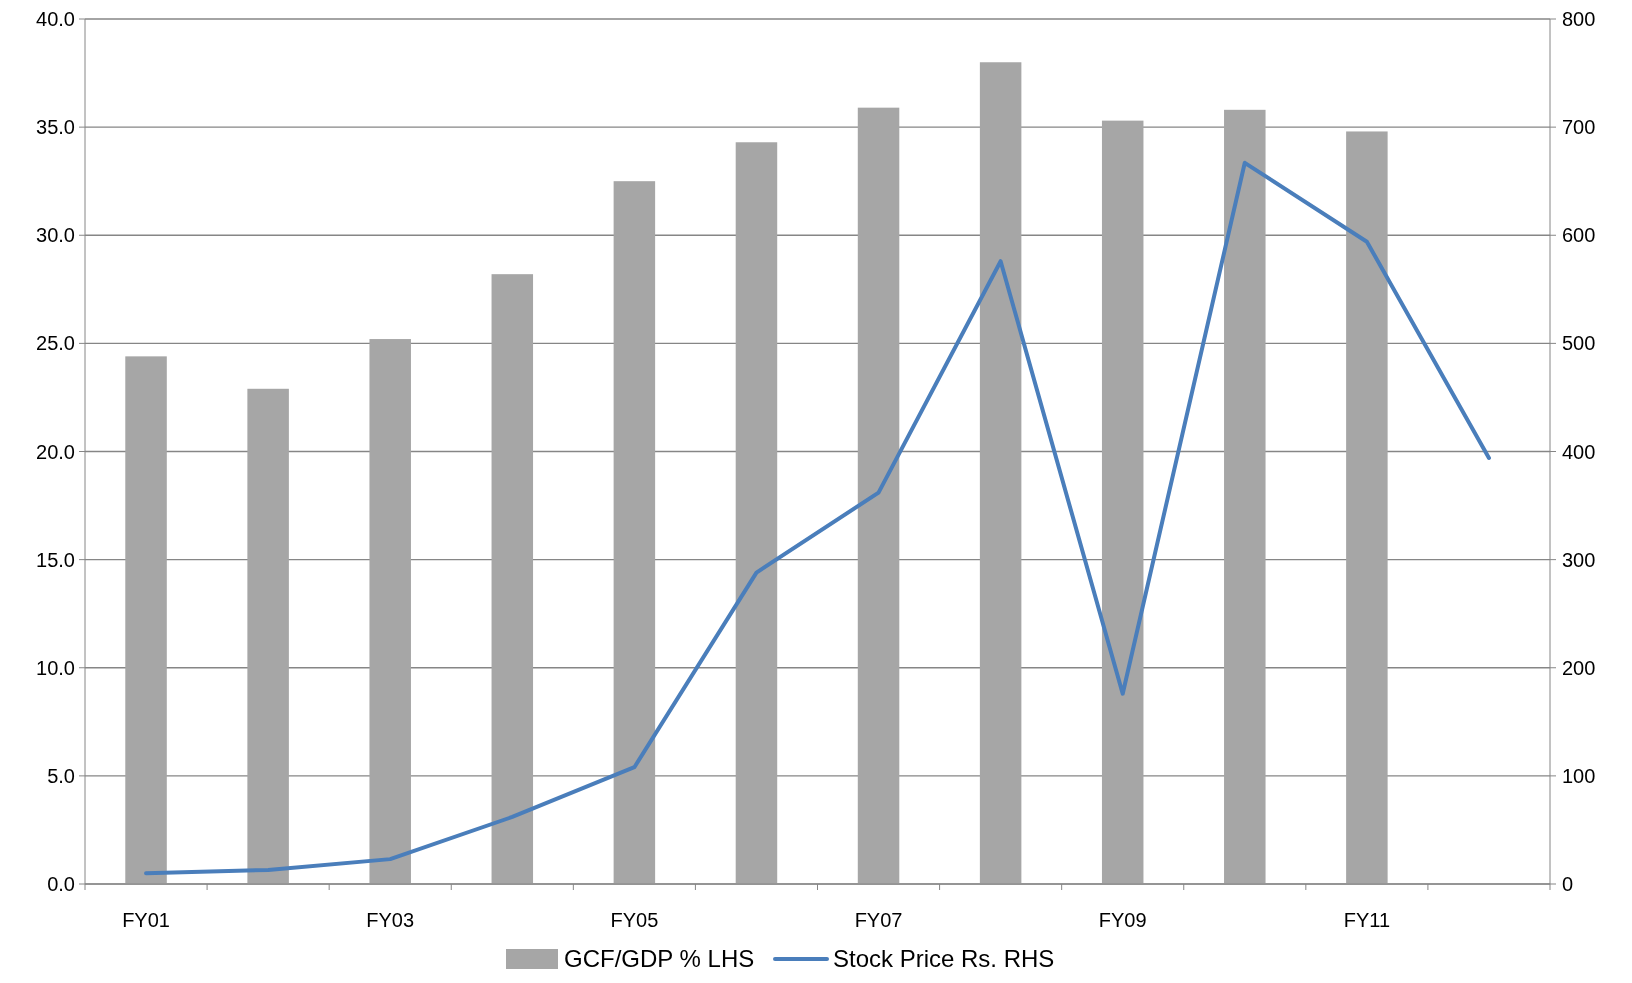  Describe the element at coordinates (634, 920) in the screenshot. I see `x-tick-label: FY05` at that location.